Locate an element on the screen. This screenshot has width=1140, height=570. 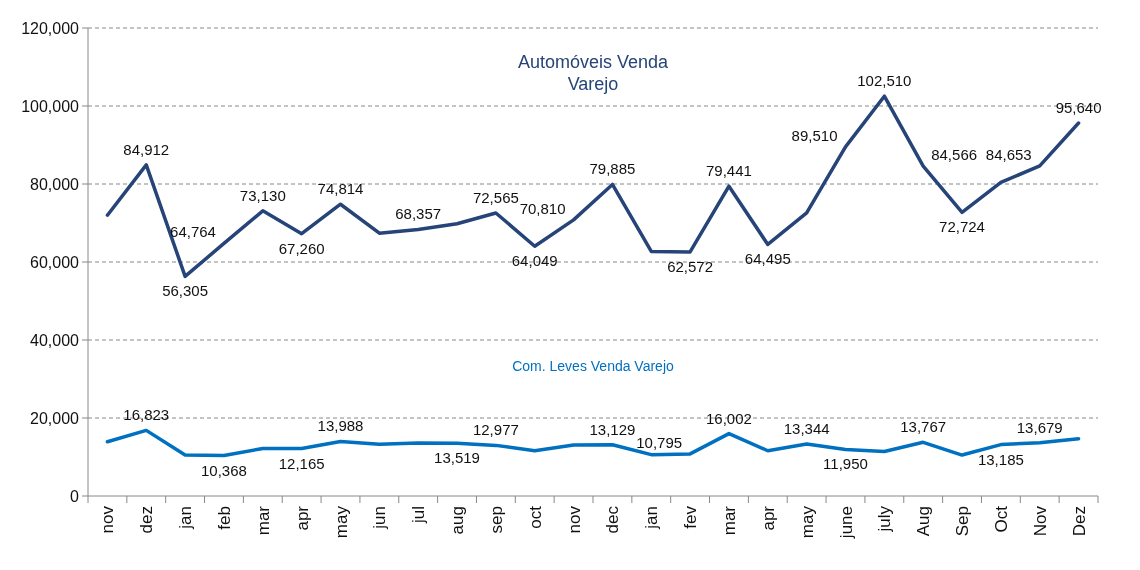
data-label: 13,519 is located at coordinates (457, 458).